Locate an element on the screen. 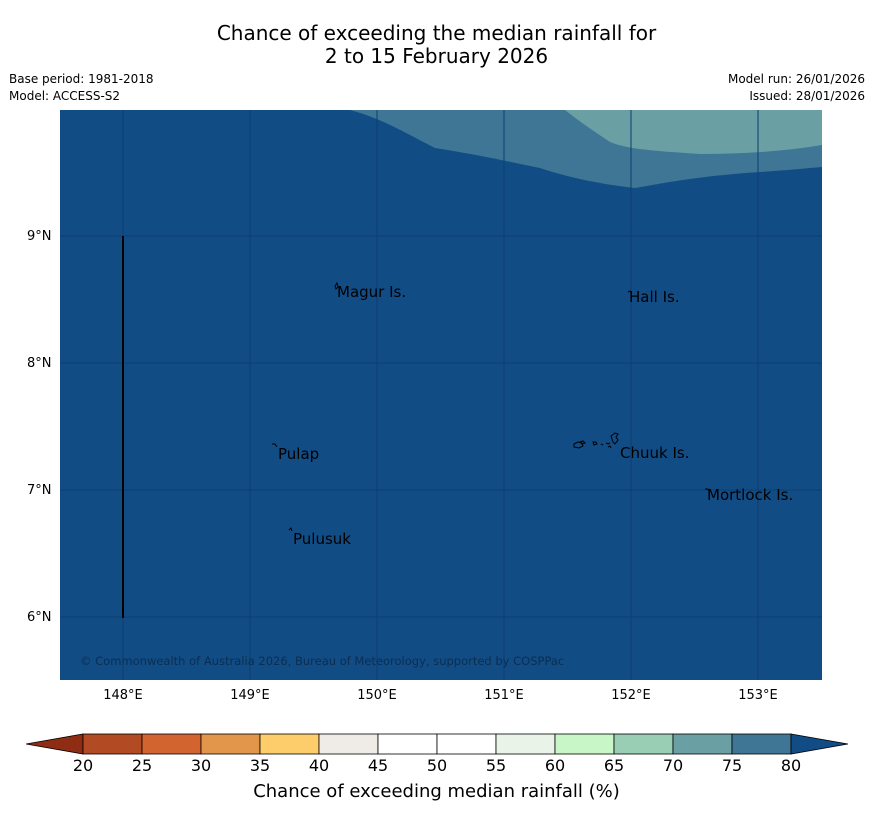 This screenshot has width=873, height=816. colorbar-tick-50: 50 is located at coordinates (437, 765).